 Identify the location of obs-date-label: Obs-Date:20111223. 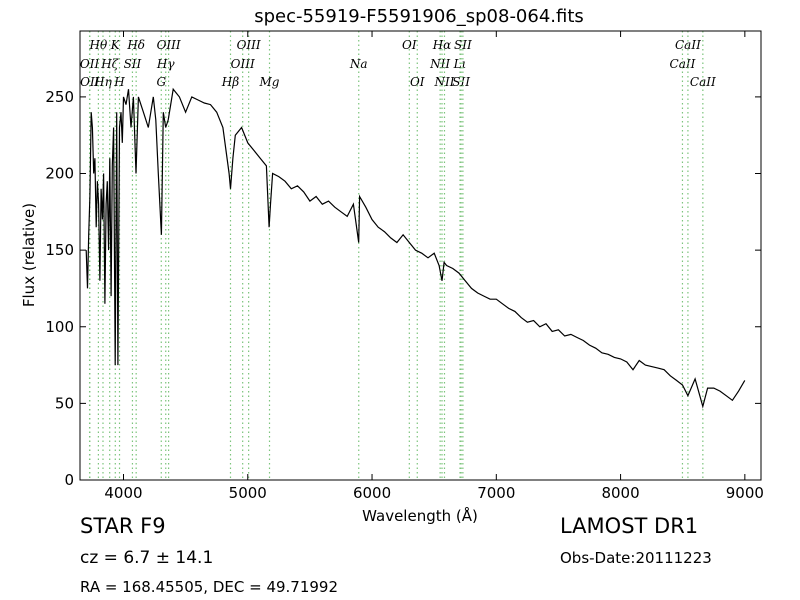
(636, 558).